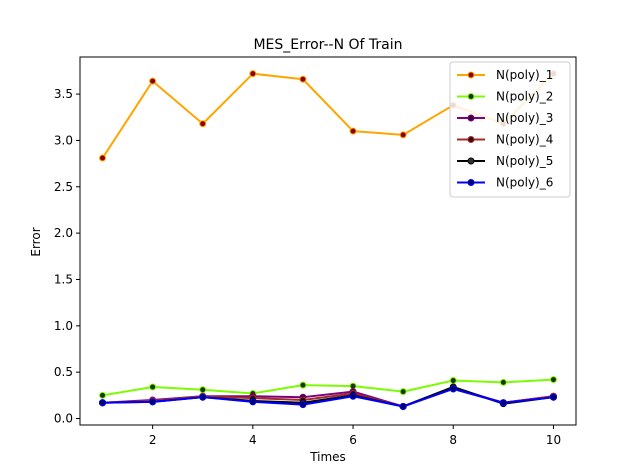 This screenshot has height=473, width=640. Describe the element at coordinates (453, 440) in the screenshot. I see `x-tick-label: 8` at that location.